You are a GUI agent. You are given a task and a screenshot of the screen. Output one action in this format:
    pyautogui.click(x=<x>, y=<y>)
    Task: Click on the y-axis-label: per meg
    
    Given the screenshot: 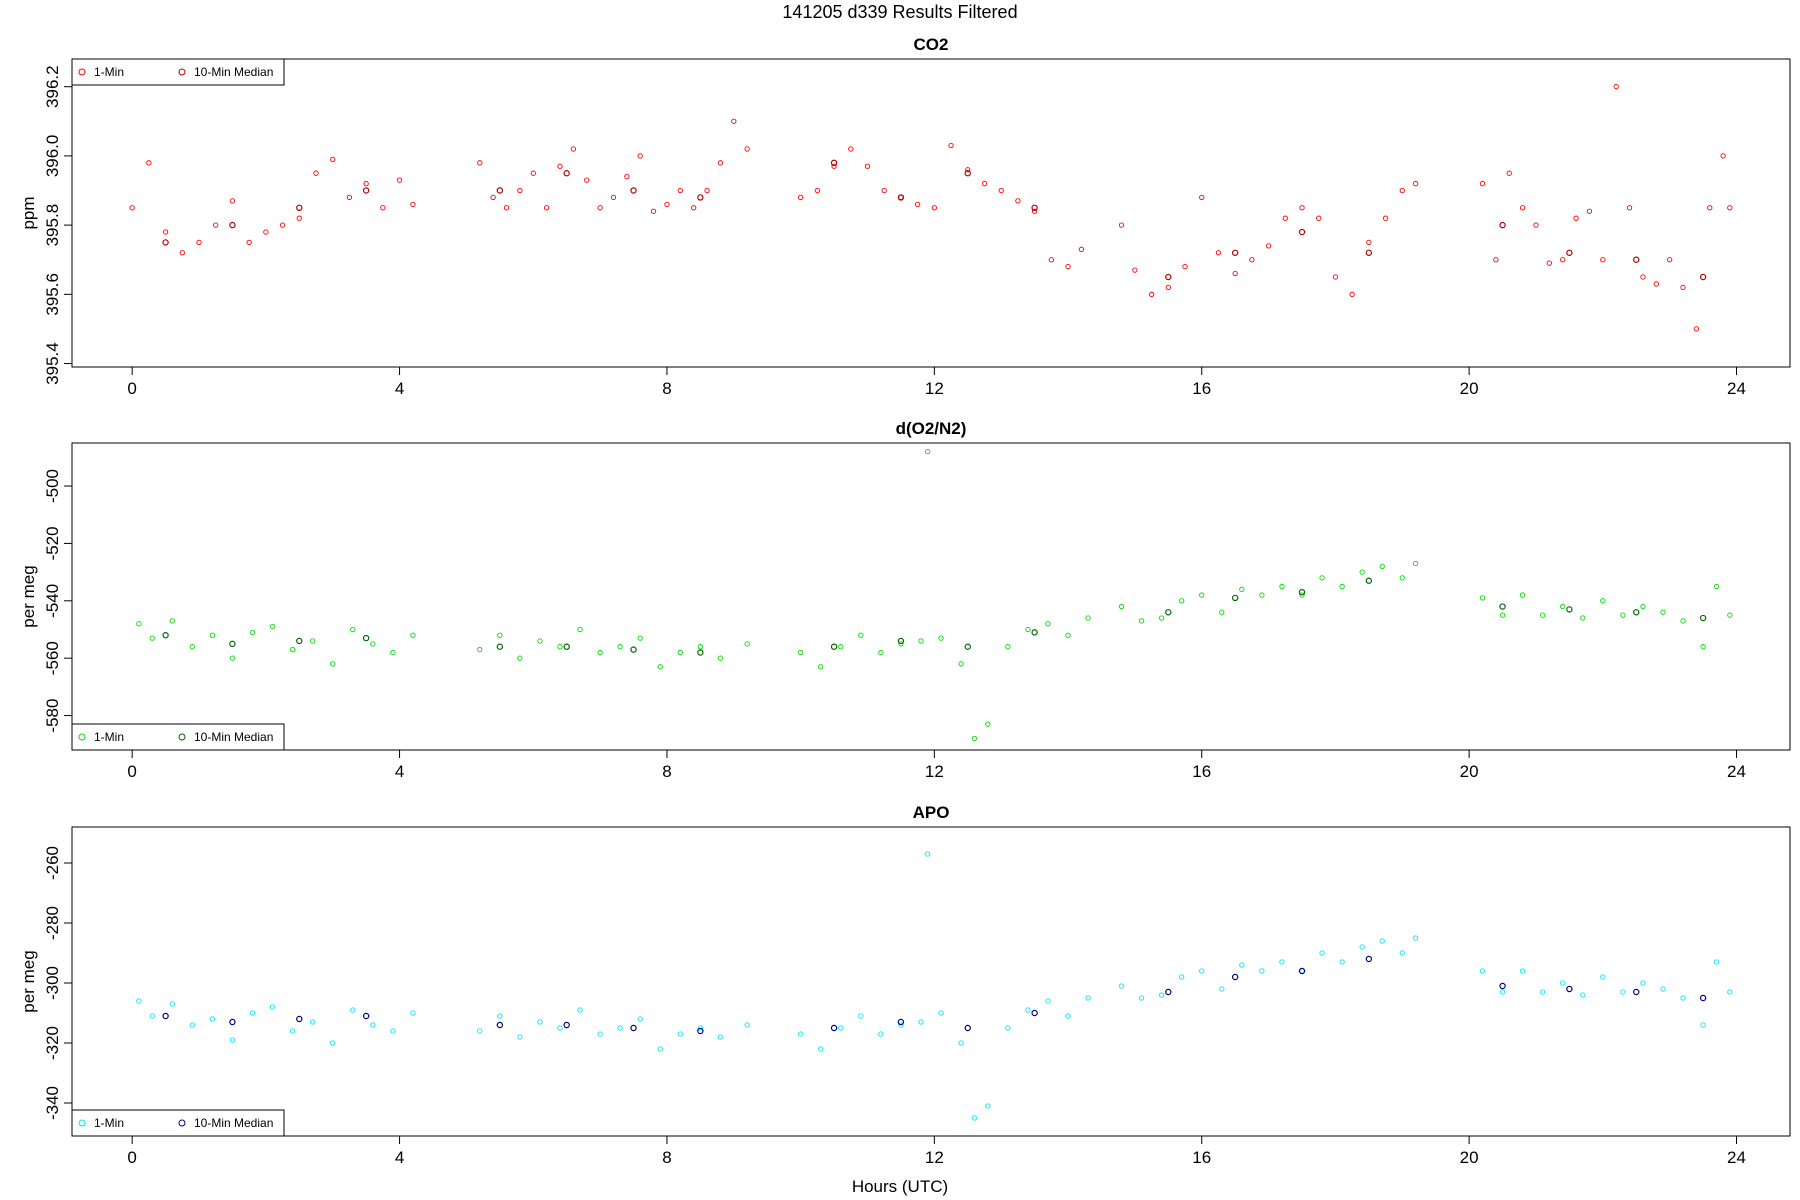 What is the action you would take?
    pyautogui.click(x=28, y=596)
    